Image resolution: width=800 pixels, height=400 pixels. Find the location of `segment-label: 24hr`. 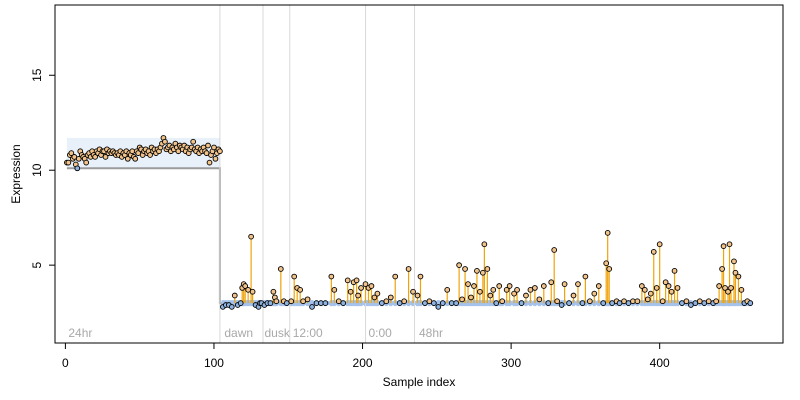

segment-label: 24hr is located at coordinates (80, 333).